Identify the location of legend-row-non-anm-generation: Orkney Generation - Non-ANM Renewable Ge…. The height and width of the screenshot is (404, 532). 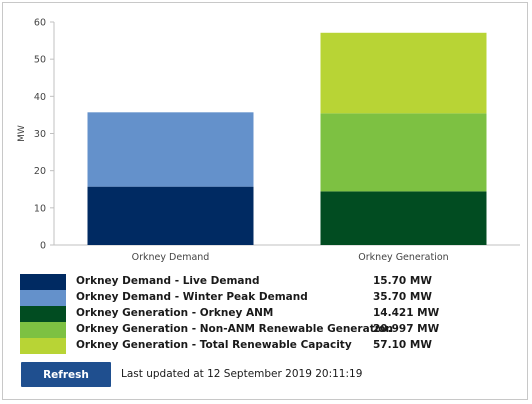
(270, 330).